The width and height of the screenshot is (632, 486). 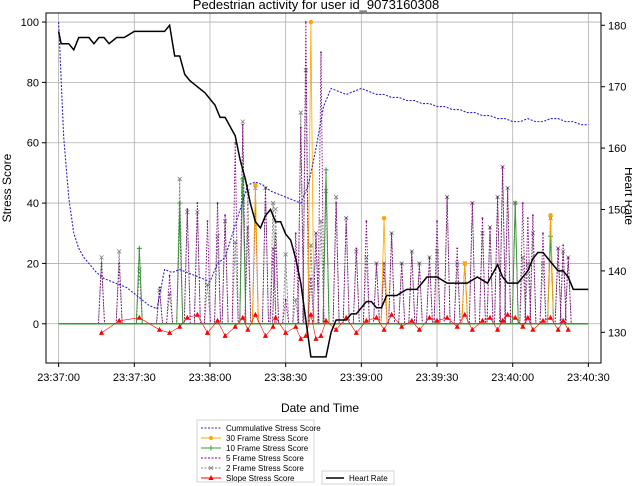 I want to click on legend-f10-label: 10 Frame Stress Score, so click(x=267, y=448).